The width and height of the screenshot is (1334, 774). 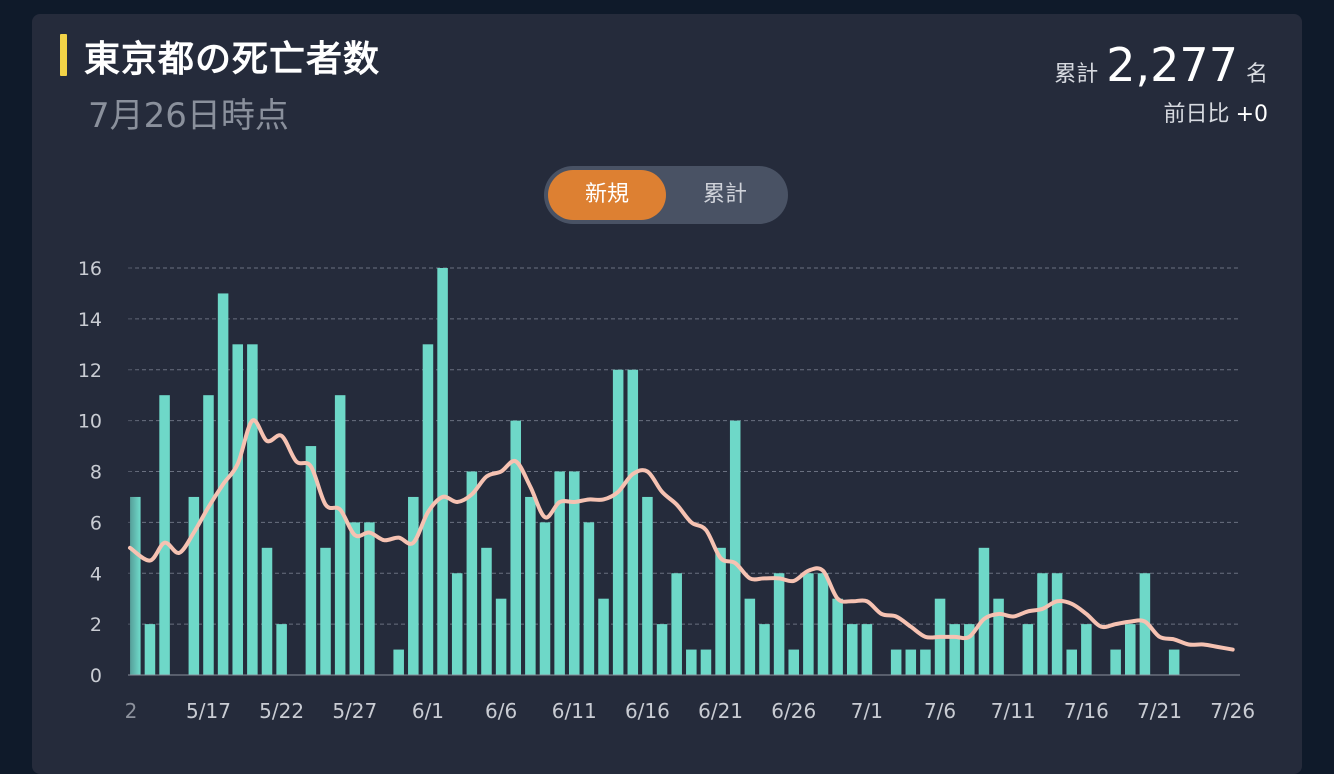 I want to click on x-tick-label: 7/16, so click(x=1086, y=711).